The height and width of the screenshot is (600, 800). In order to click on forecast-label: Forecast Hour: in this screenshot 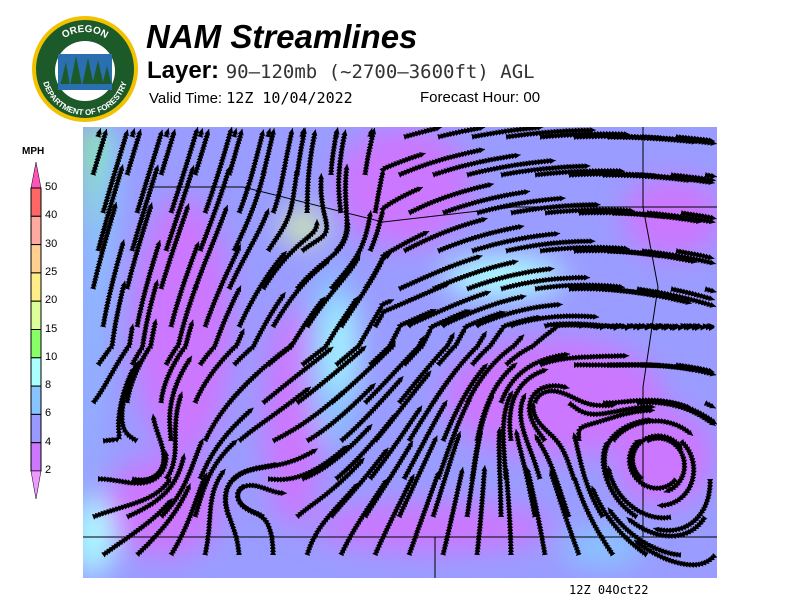, I will do `click(470, 97)`.